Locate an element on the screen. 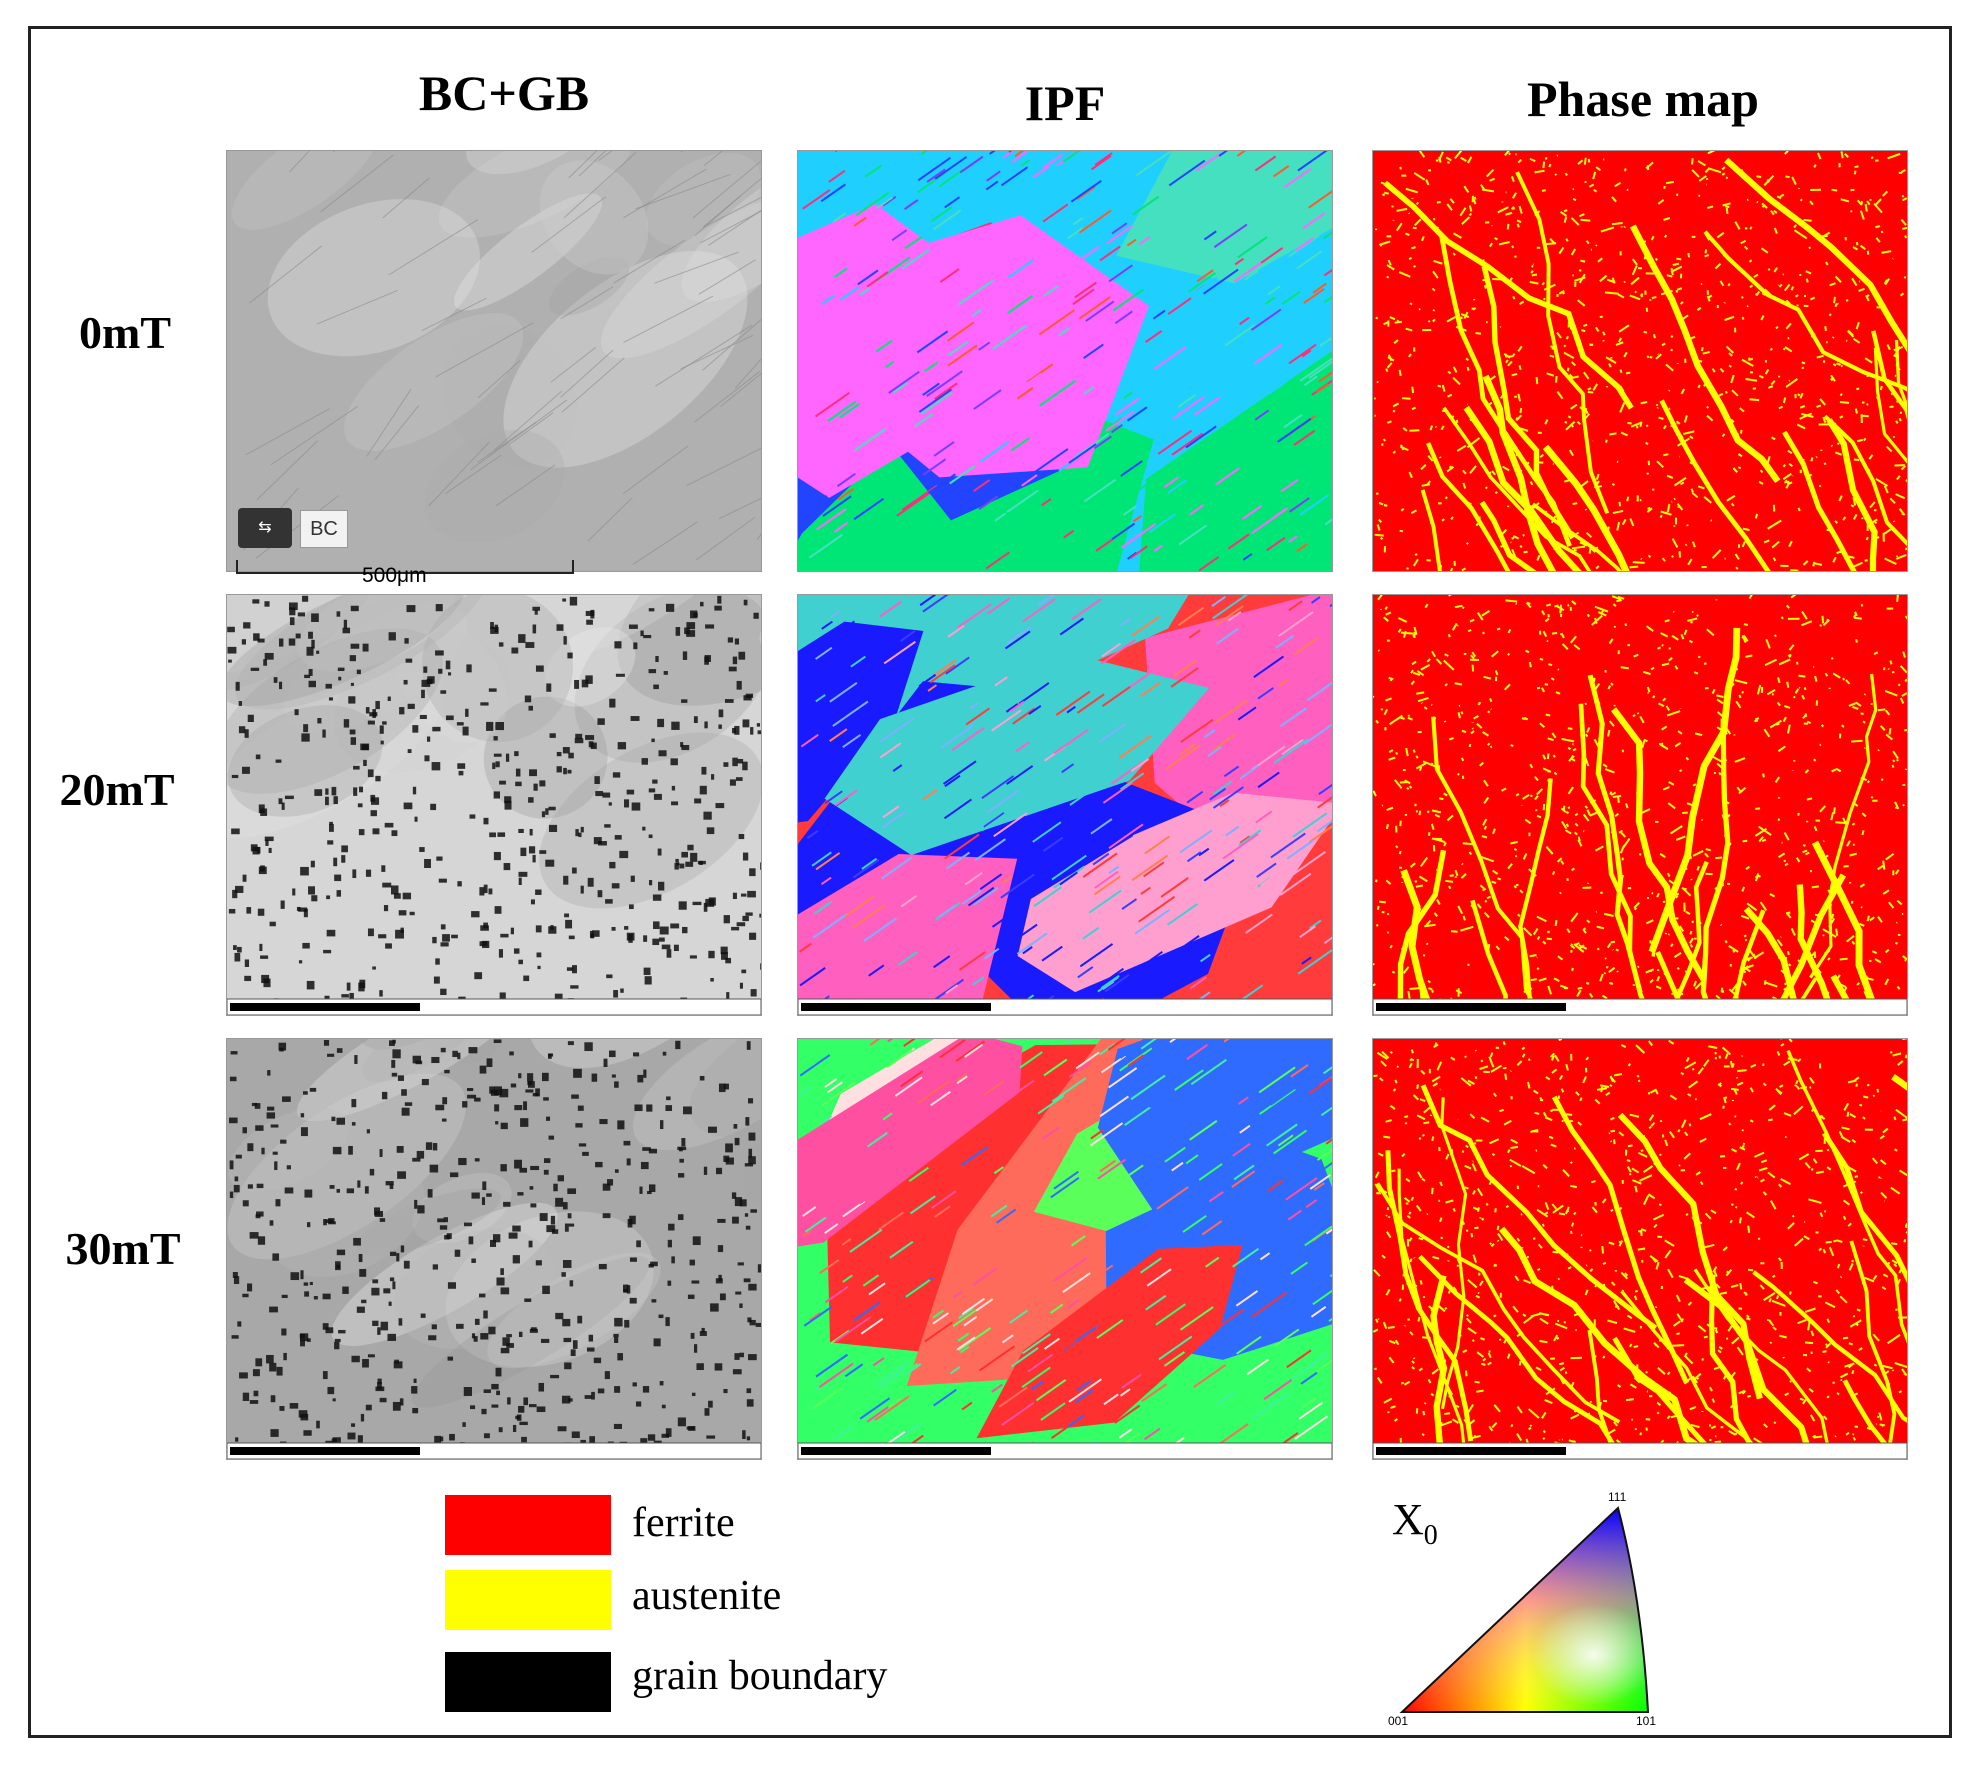 This screenshot has width=1980, height=1765. row-label-0mt: 0mT is located at coordinates (125, 332).